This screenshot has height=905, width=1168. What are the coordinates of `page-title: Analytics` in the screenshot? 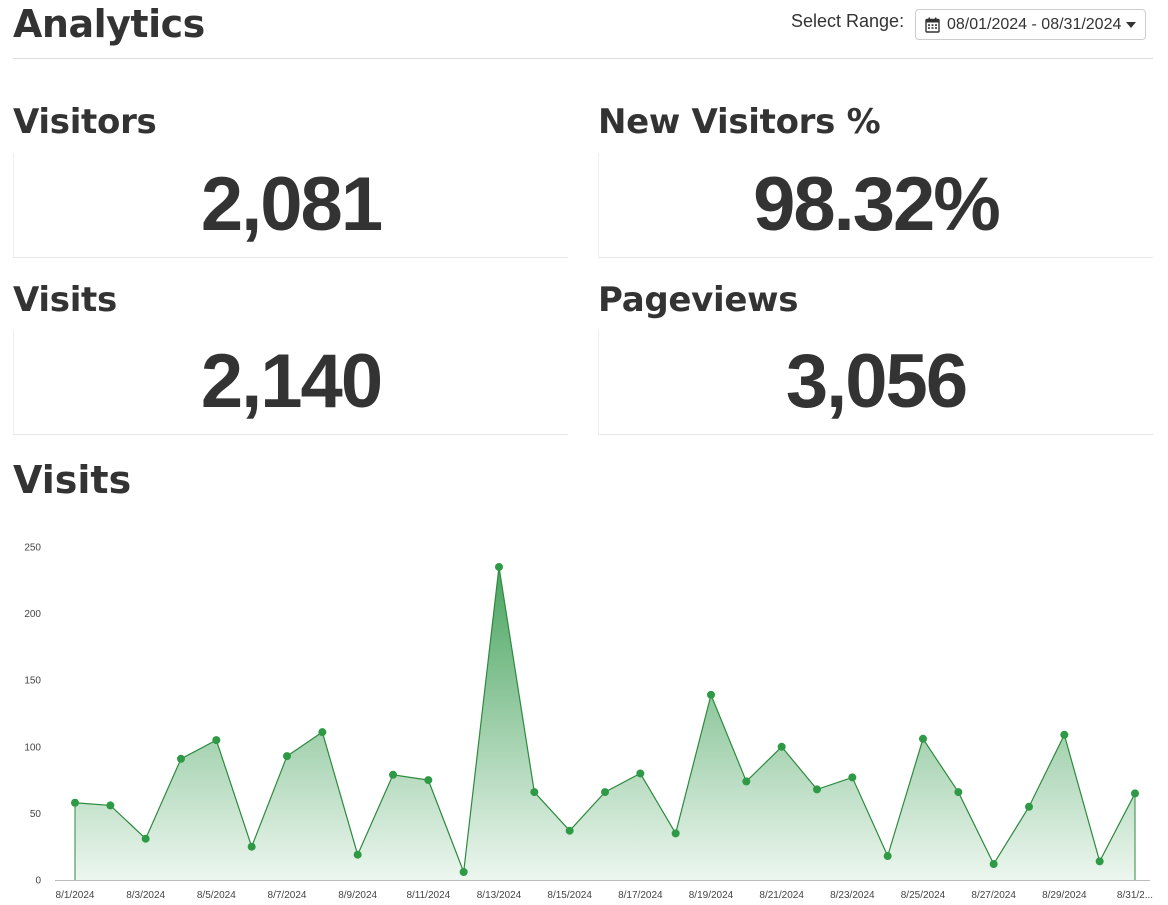 It's located at (109, 24).